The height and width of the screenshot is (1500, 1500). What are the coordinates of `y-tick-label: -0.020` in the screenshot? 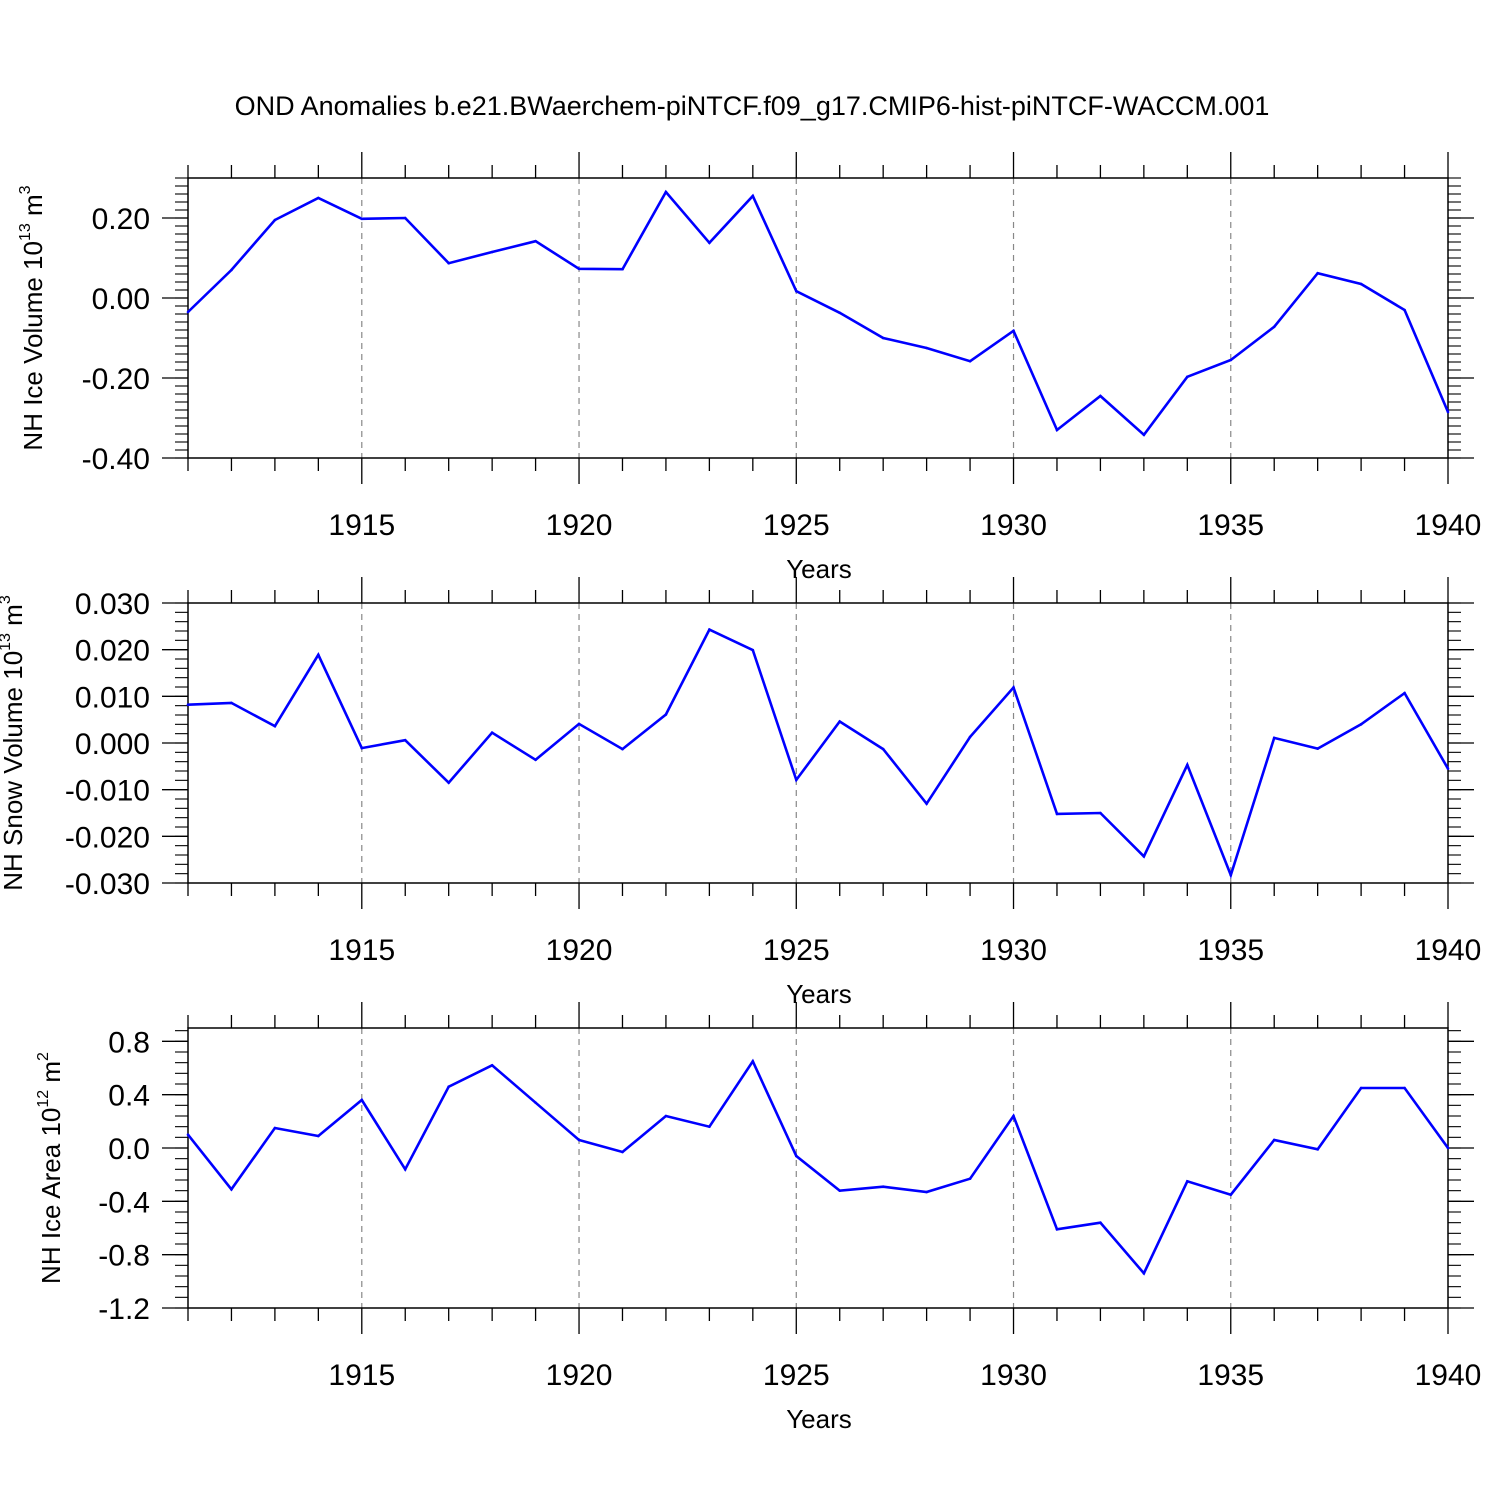 It's located at (107, 837).